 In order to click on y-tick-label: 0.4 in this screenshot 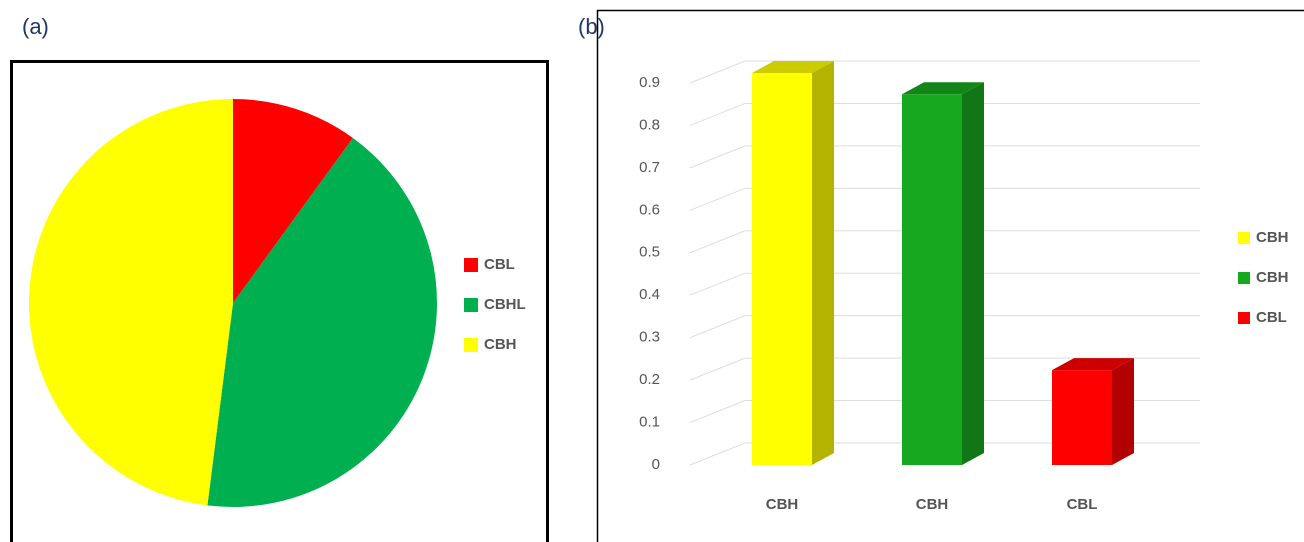, I will do `click(649, 294)`.